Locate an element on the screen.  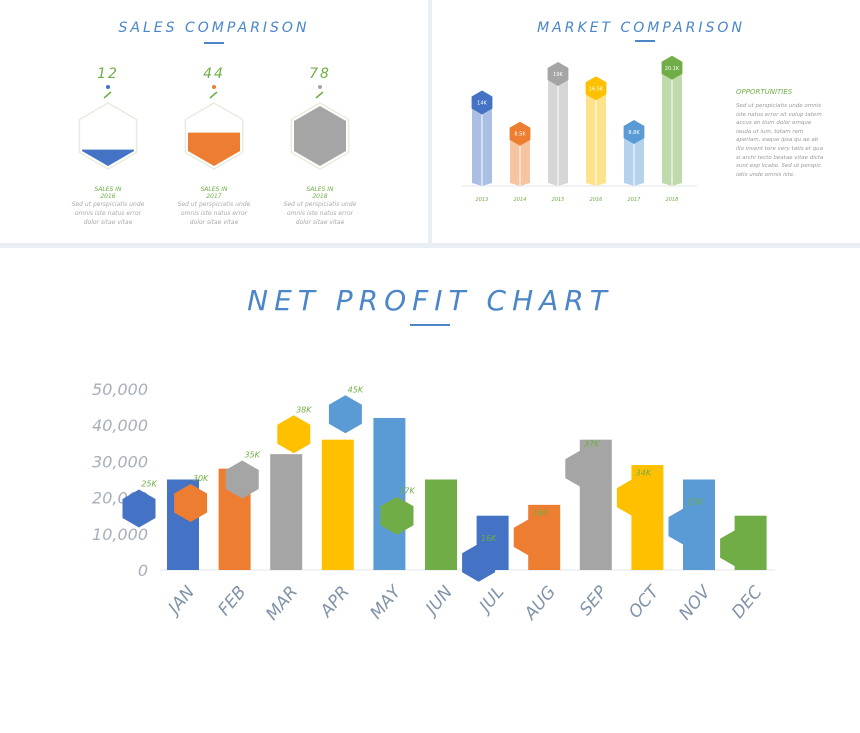
market-bar-label: 20.1K is located at coordinates (672, 69).